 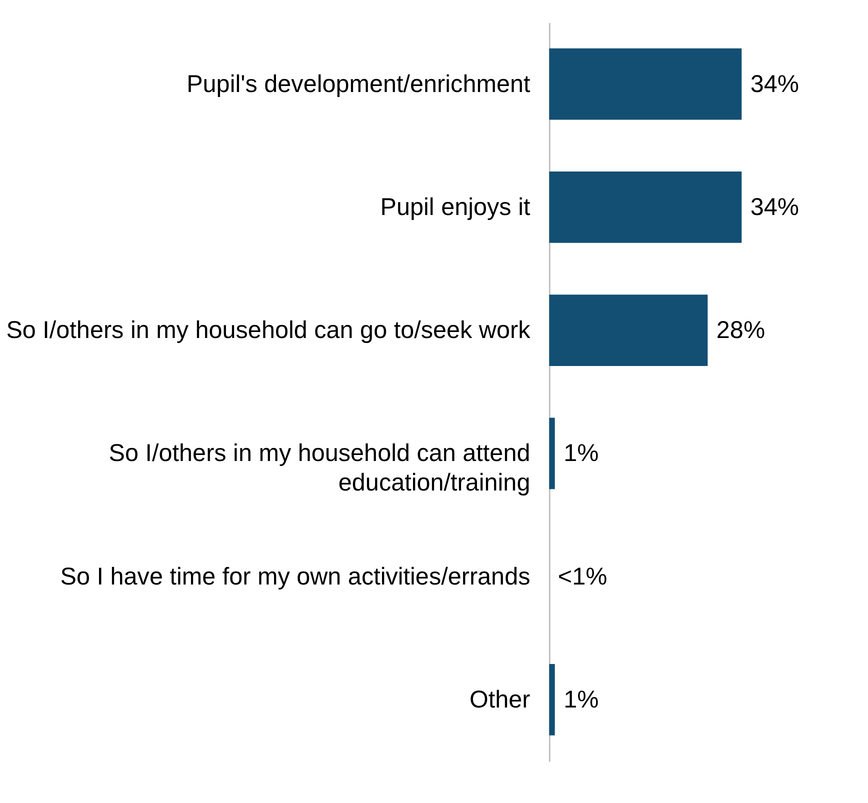 I want to click on data-label: 28%, so click(x=741, y=330).